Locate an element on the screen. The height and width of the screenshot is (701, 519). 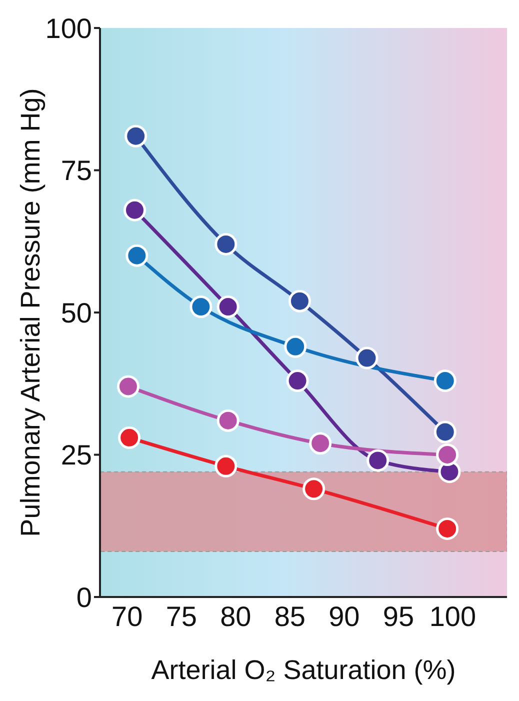
y-tick-label: 100 is located at coordinates (68, 28).